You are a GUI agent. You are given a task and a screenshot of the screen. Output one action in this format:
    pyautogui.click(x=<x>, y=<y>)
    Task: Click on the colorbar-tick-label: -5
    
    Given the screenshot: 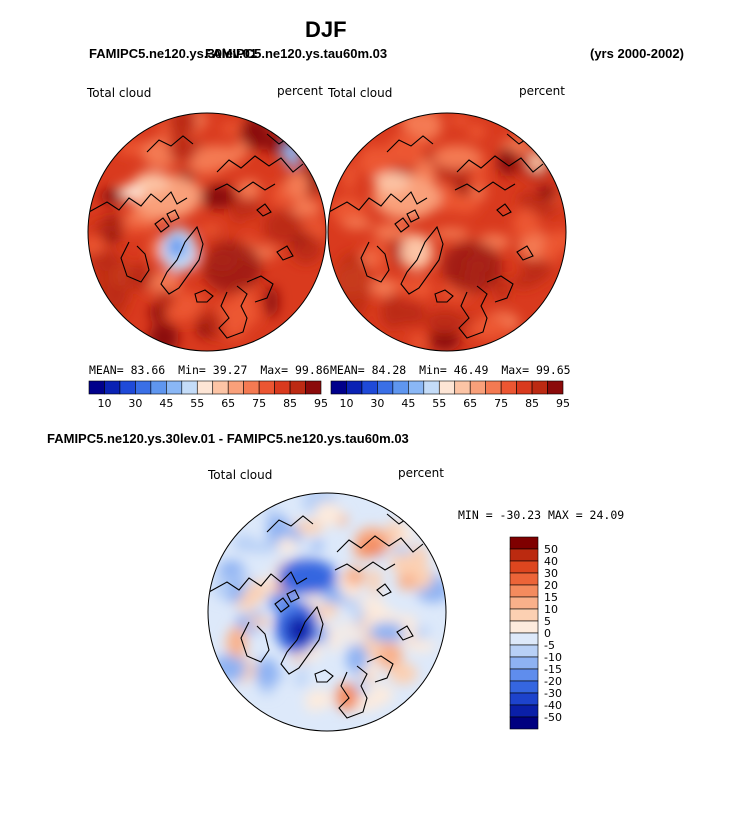 What is the action you would take?
    pyautogui.click(x=549, y=645)
    